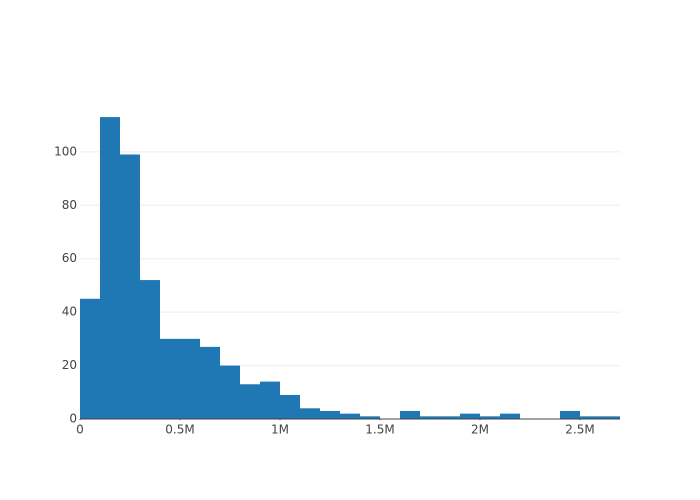 The height and width of the screenshot is (500, 700). Describe the element at coordinates (69, 365) in the screenshot. I see `y-tick-label: 20` at that location.